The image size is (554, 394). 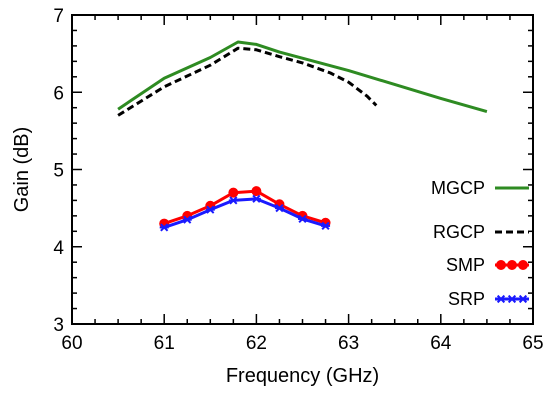 What do you see at coordinates (458, 188) in the screenshot?
I see `legend-label-mgcp: MGCP` at bounding box center [458, 188].